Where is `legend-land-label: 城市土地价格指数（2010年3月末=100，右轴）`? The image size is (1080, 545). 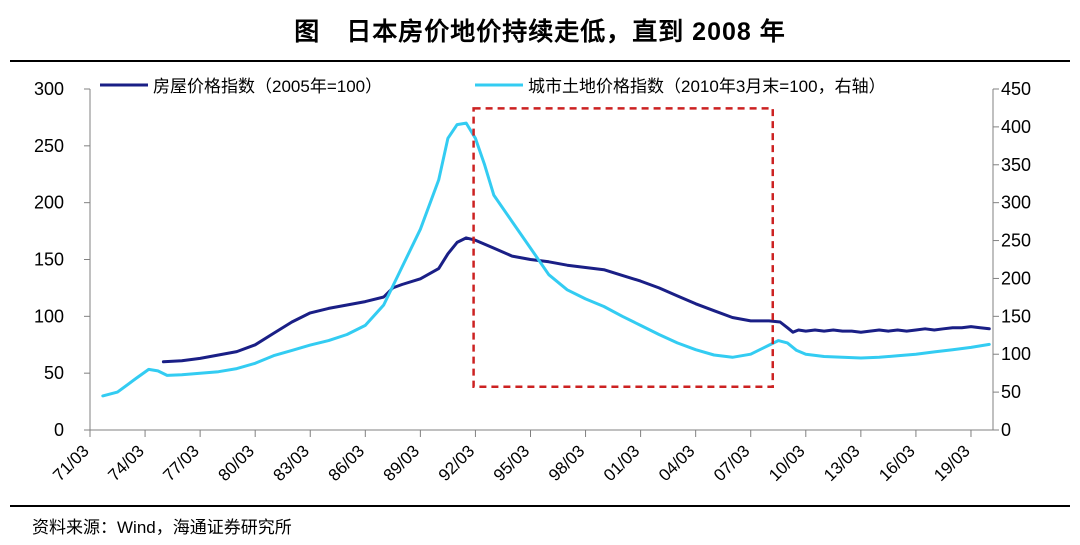
legend-land-label: 城市土地价格指数（2010年3月末=100，右轴） is located at coordinates (707, 86).